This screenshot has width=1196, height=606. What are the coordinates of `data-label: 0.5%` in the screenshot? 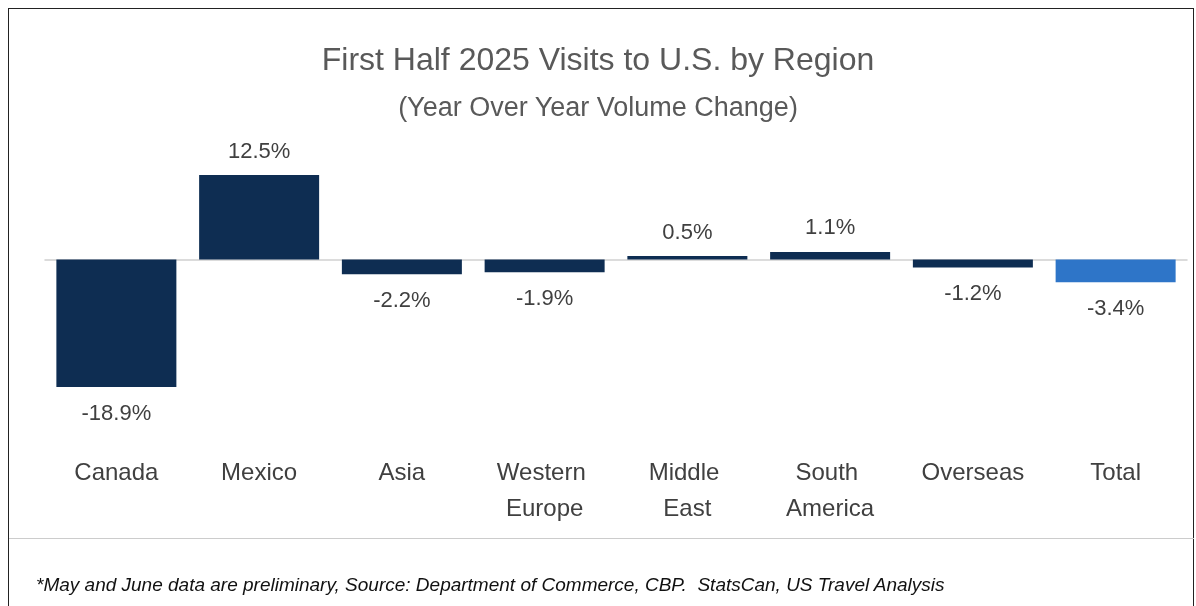 It's located at (687, 231).